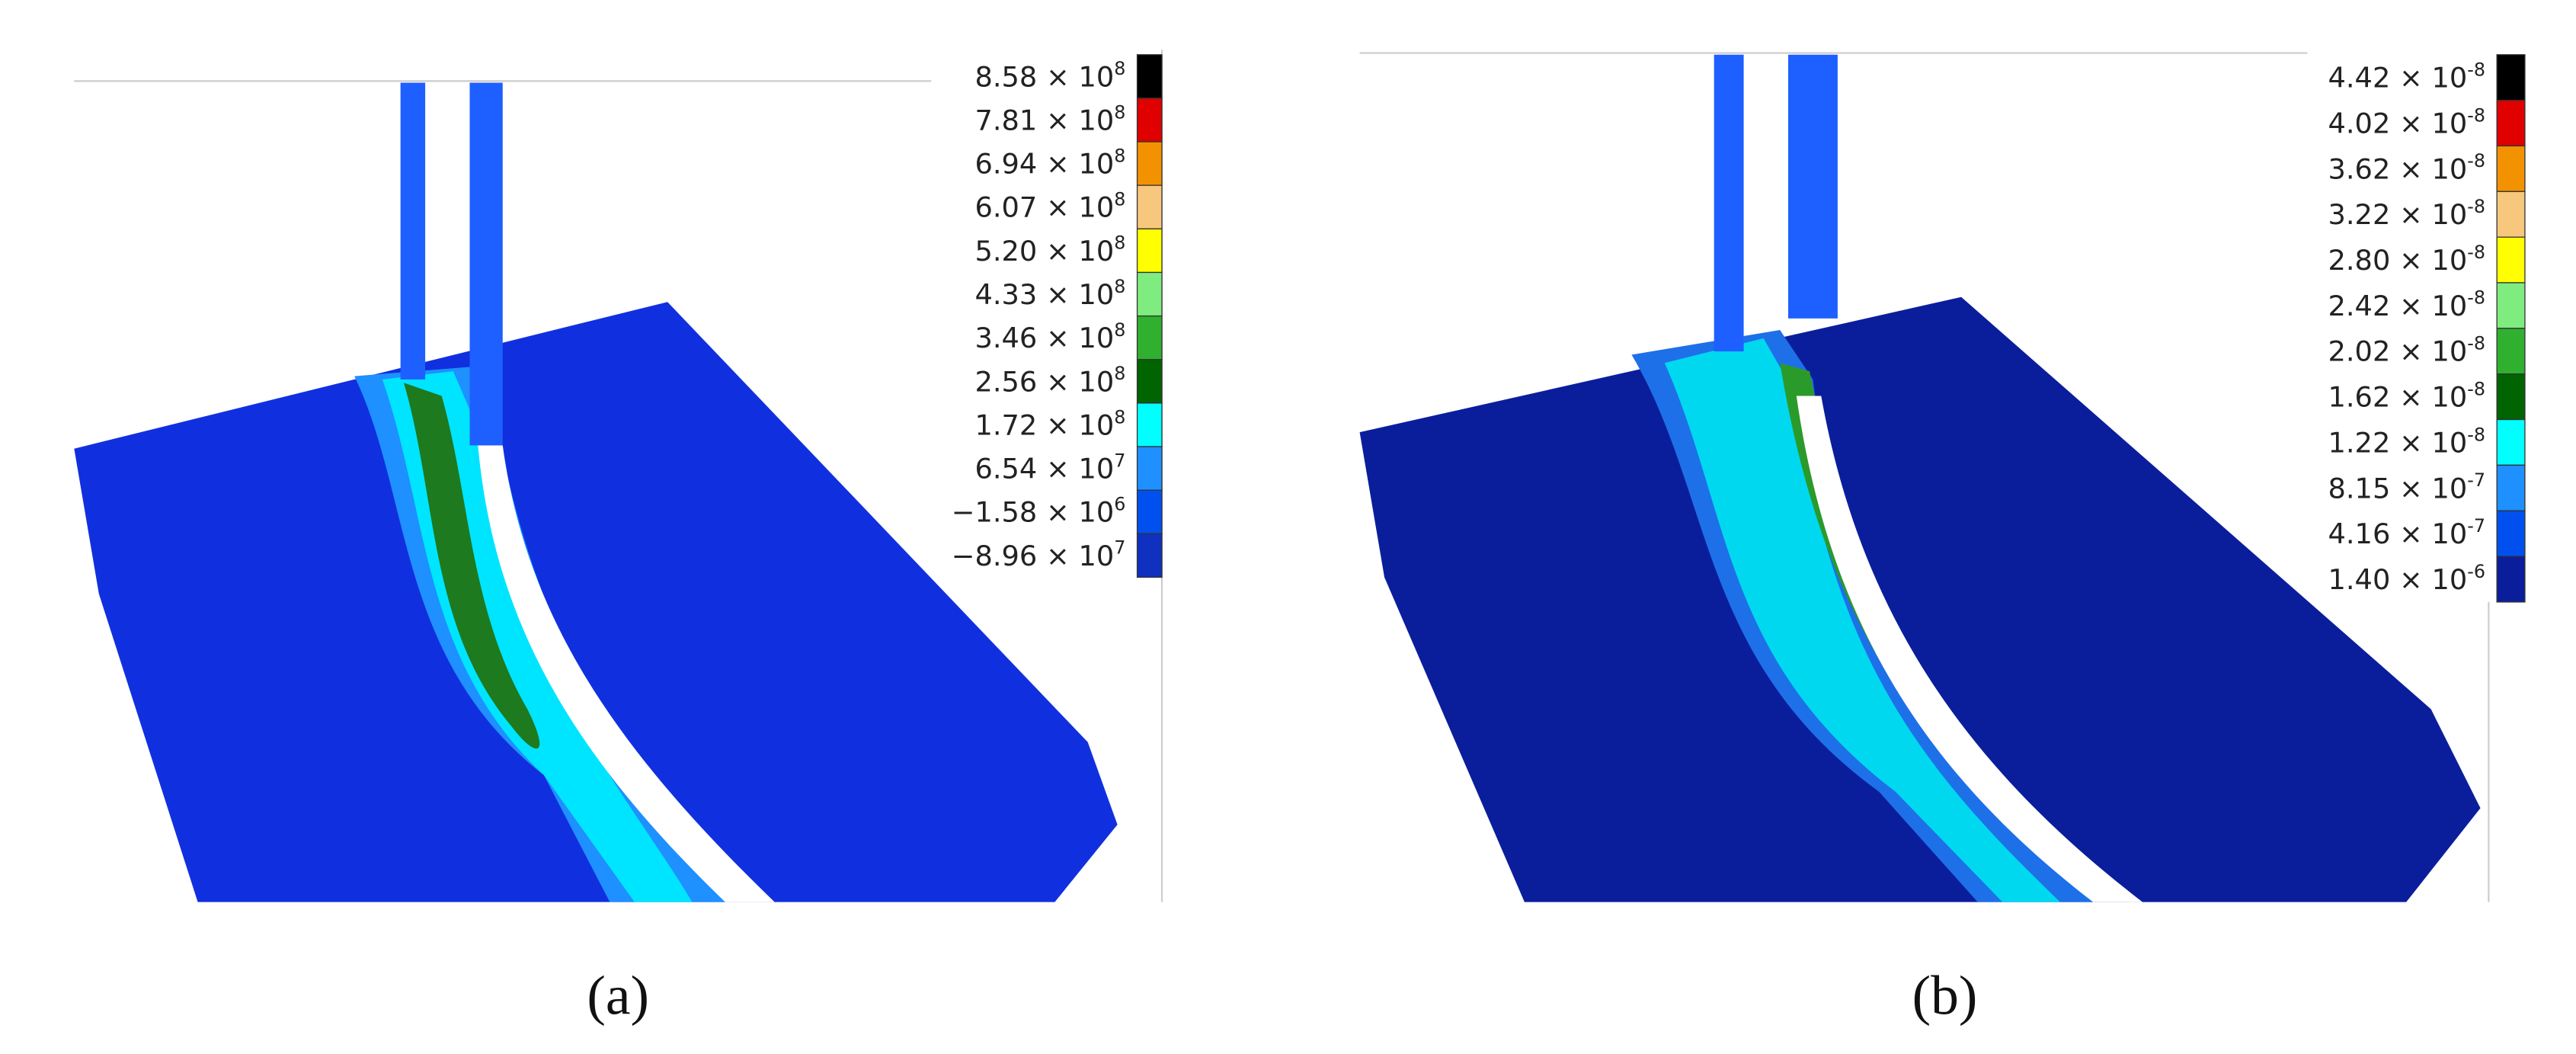  I want to click on legend-label-base: −1.58 × 10, so click(1033, 512).